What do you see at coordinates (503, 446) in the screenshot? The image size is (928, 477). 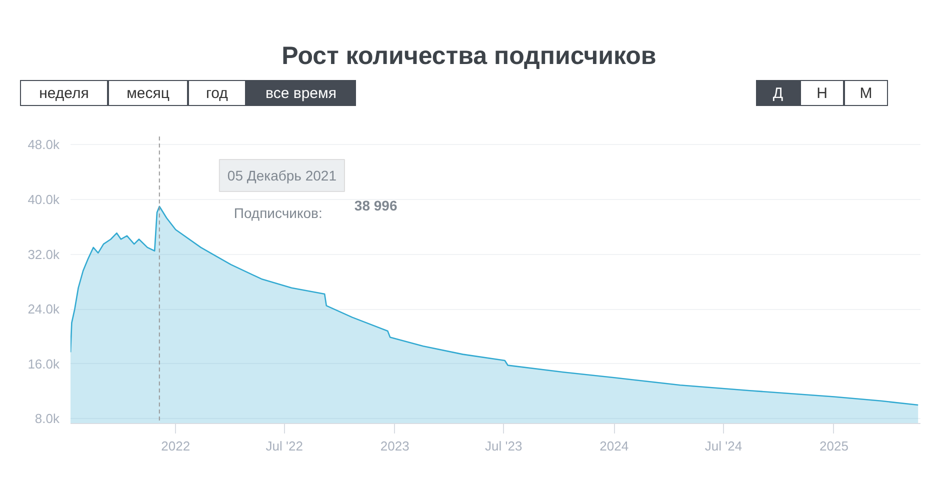 I see `x-tick-label: Jul '23` at bounding box center [503, 446].